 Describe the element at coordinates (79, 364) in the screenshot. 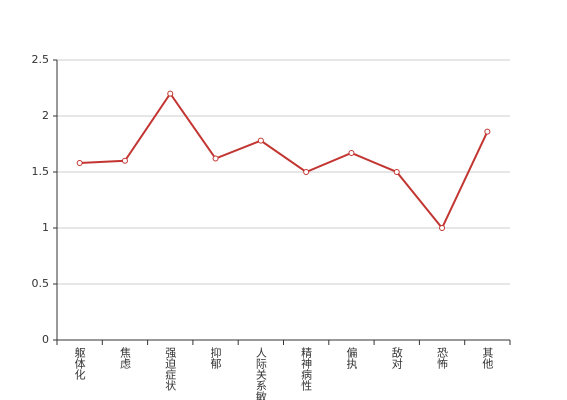

I see `x-tick-label: 躯体化` at that location.